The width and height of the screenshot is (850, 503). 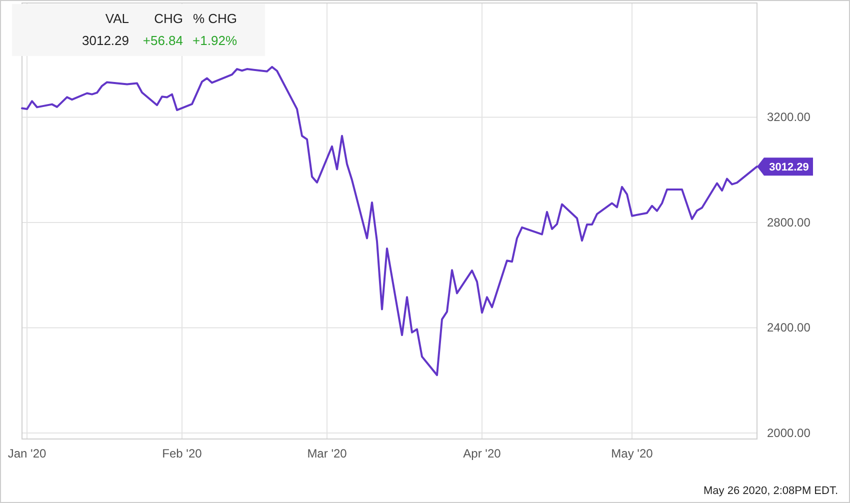 What do you see at coordinates (789, 327) in the screenshot?
I see `y-tick-label: 2400.00` at bounding box center [789, 327].